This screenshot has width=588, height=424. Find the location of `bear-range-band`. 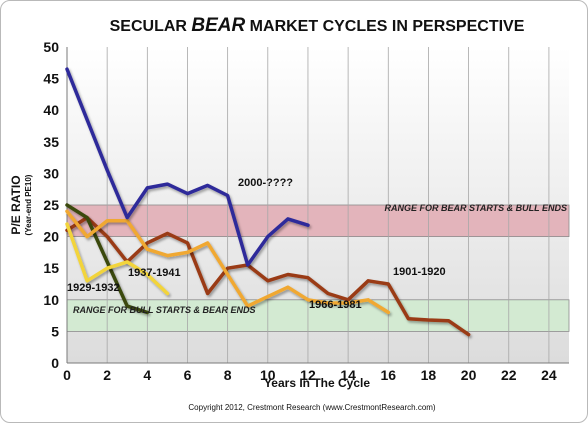

bear-range-band is located at coordinates (318, 221).